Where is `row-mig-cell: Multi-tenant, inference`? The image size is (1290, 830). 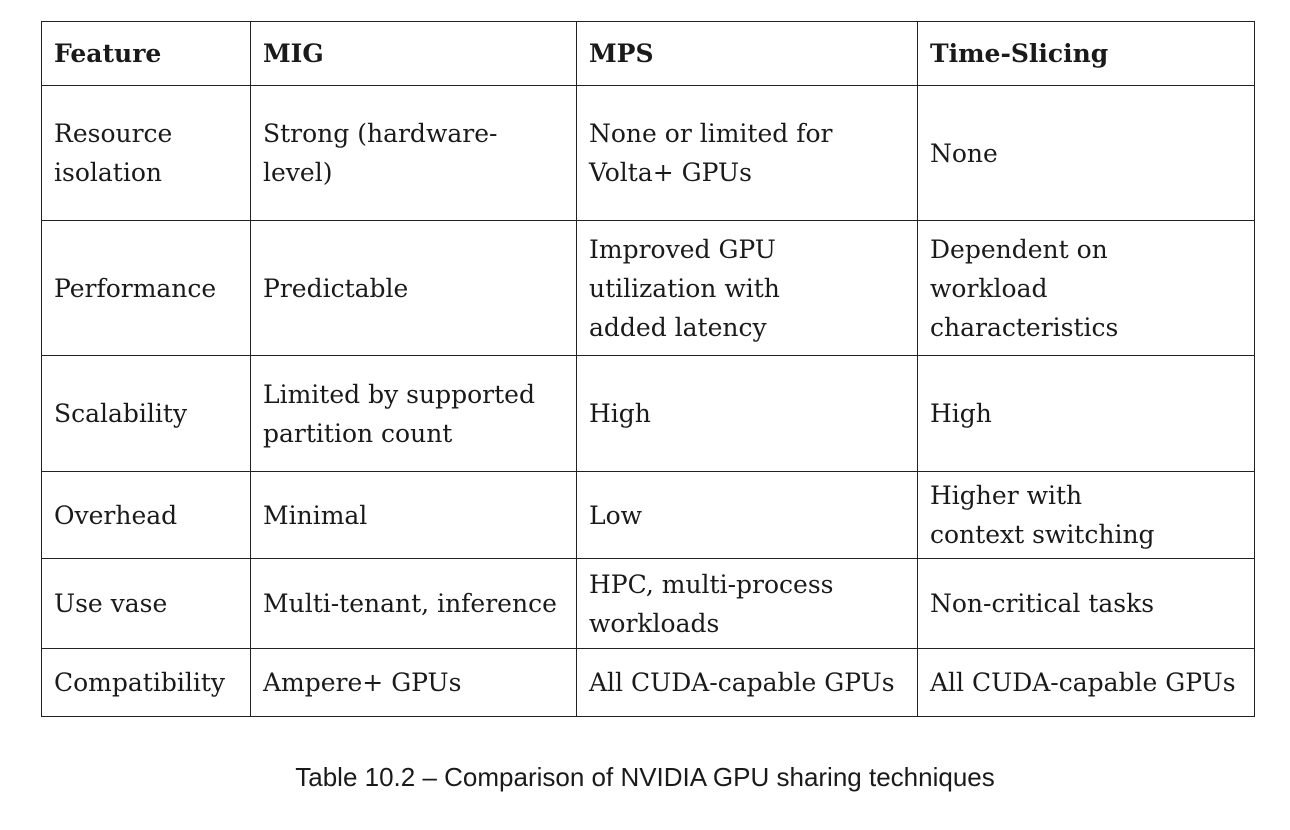 row-mig-cell: Multi-tenant, inference is located at coordinates (413, 603).